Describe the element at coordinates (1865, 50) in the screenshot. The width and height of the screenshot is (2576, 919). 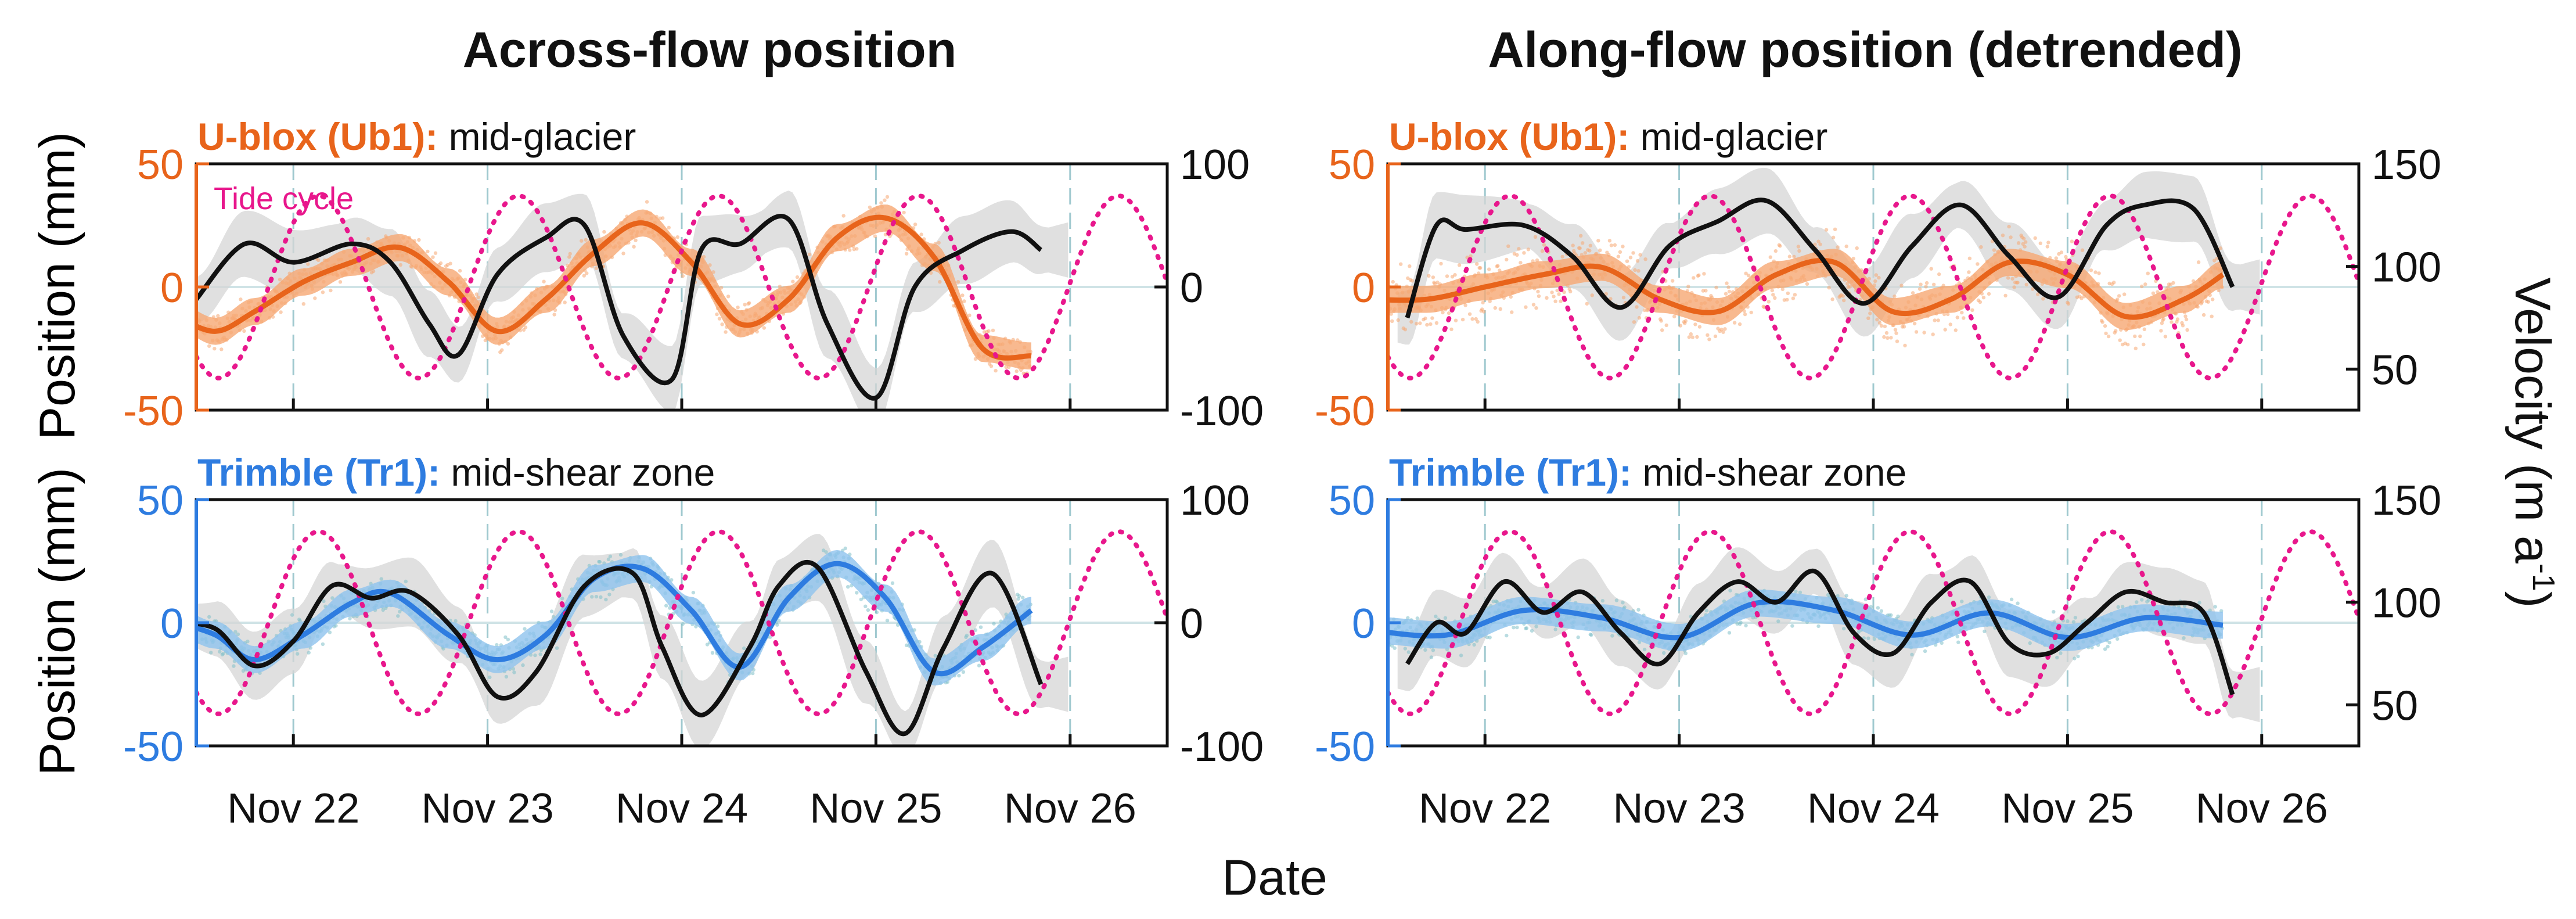
I see `column-title-along: Along-flow position (detrended)` at that location.